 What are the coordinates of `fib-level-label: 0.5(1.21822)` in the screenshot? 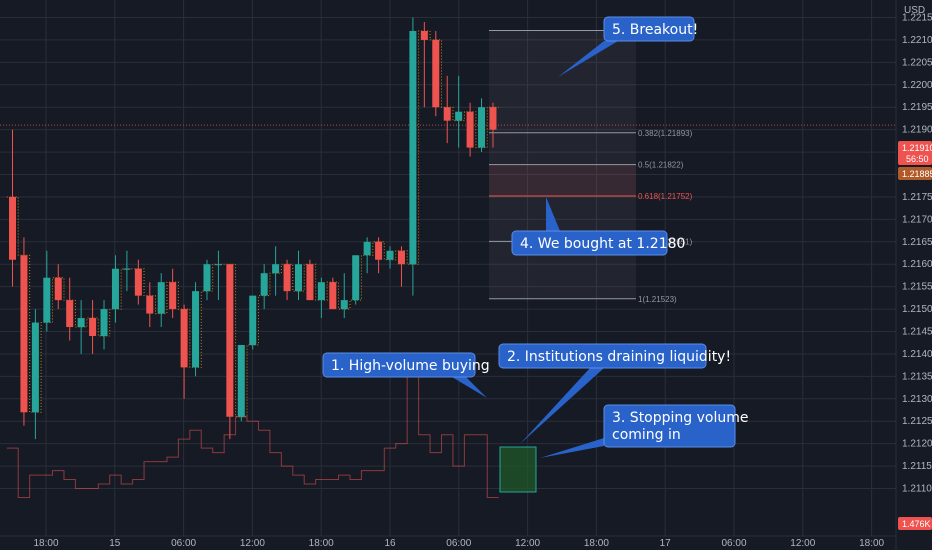 It's located at (661, 165).